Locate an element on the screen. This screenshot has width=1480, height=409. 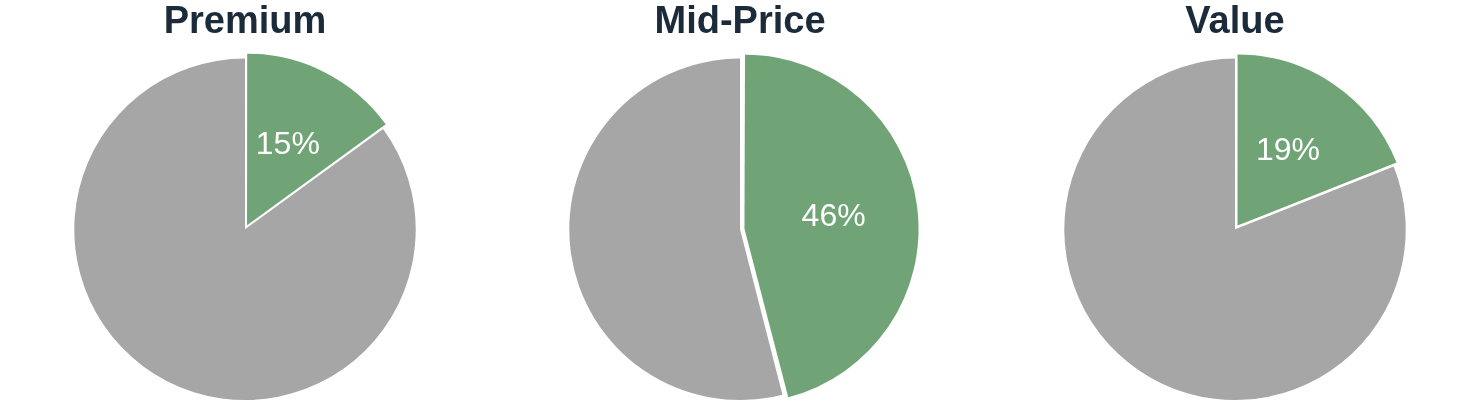
data-label: 15% is located at coordinates (287, 143).